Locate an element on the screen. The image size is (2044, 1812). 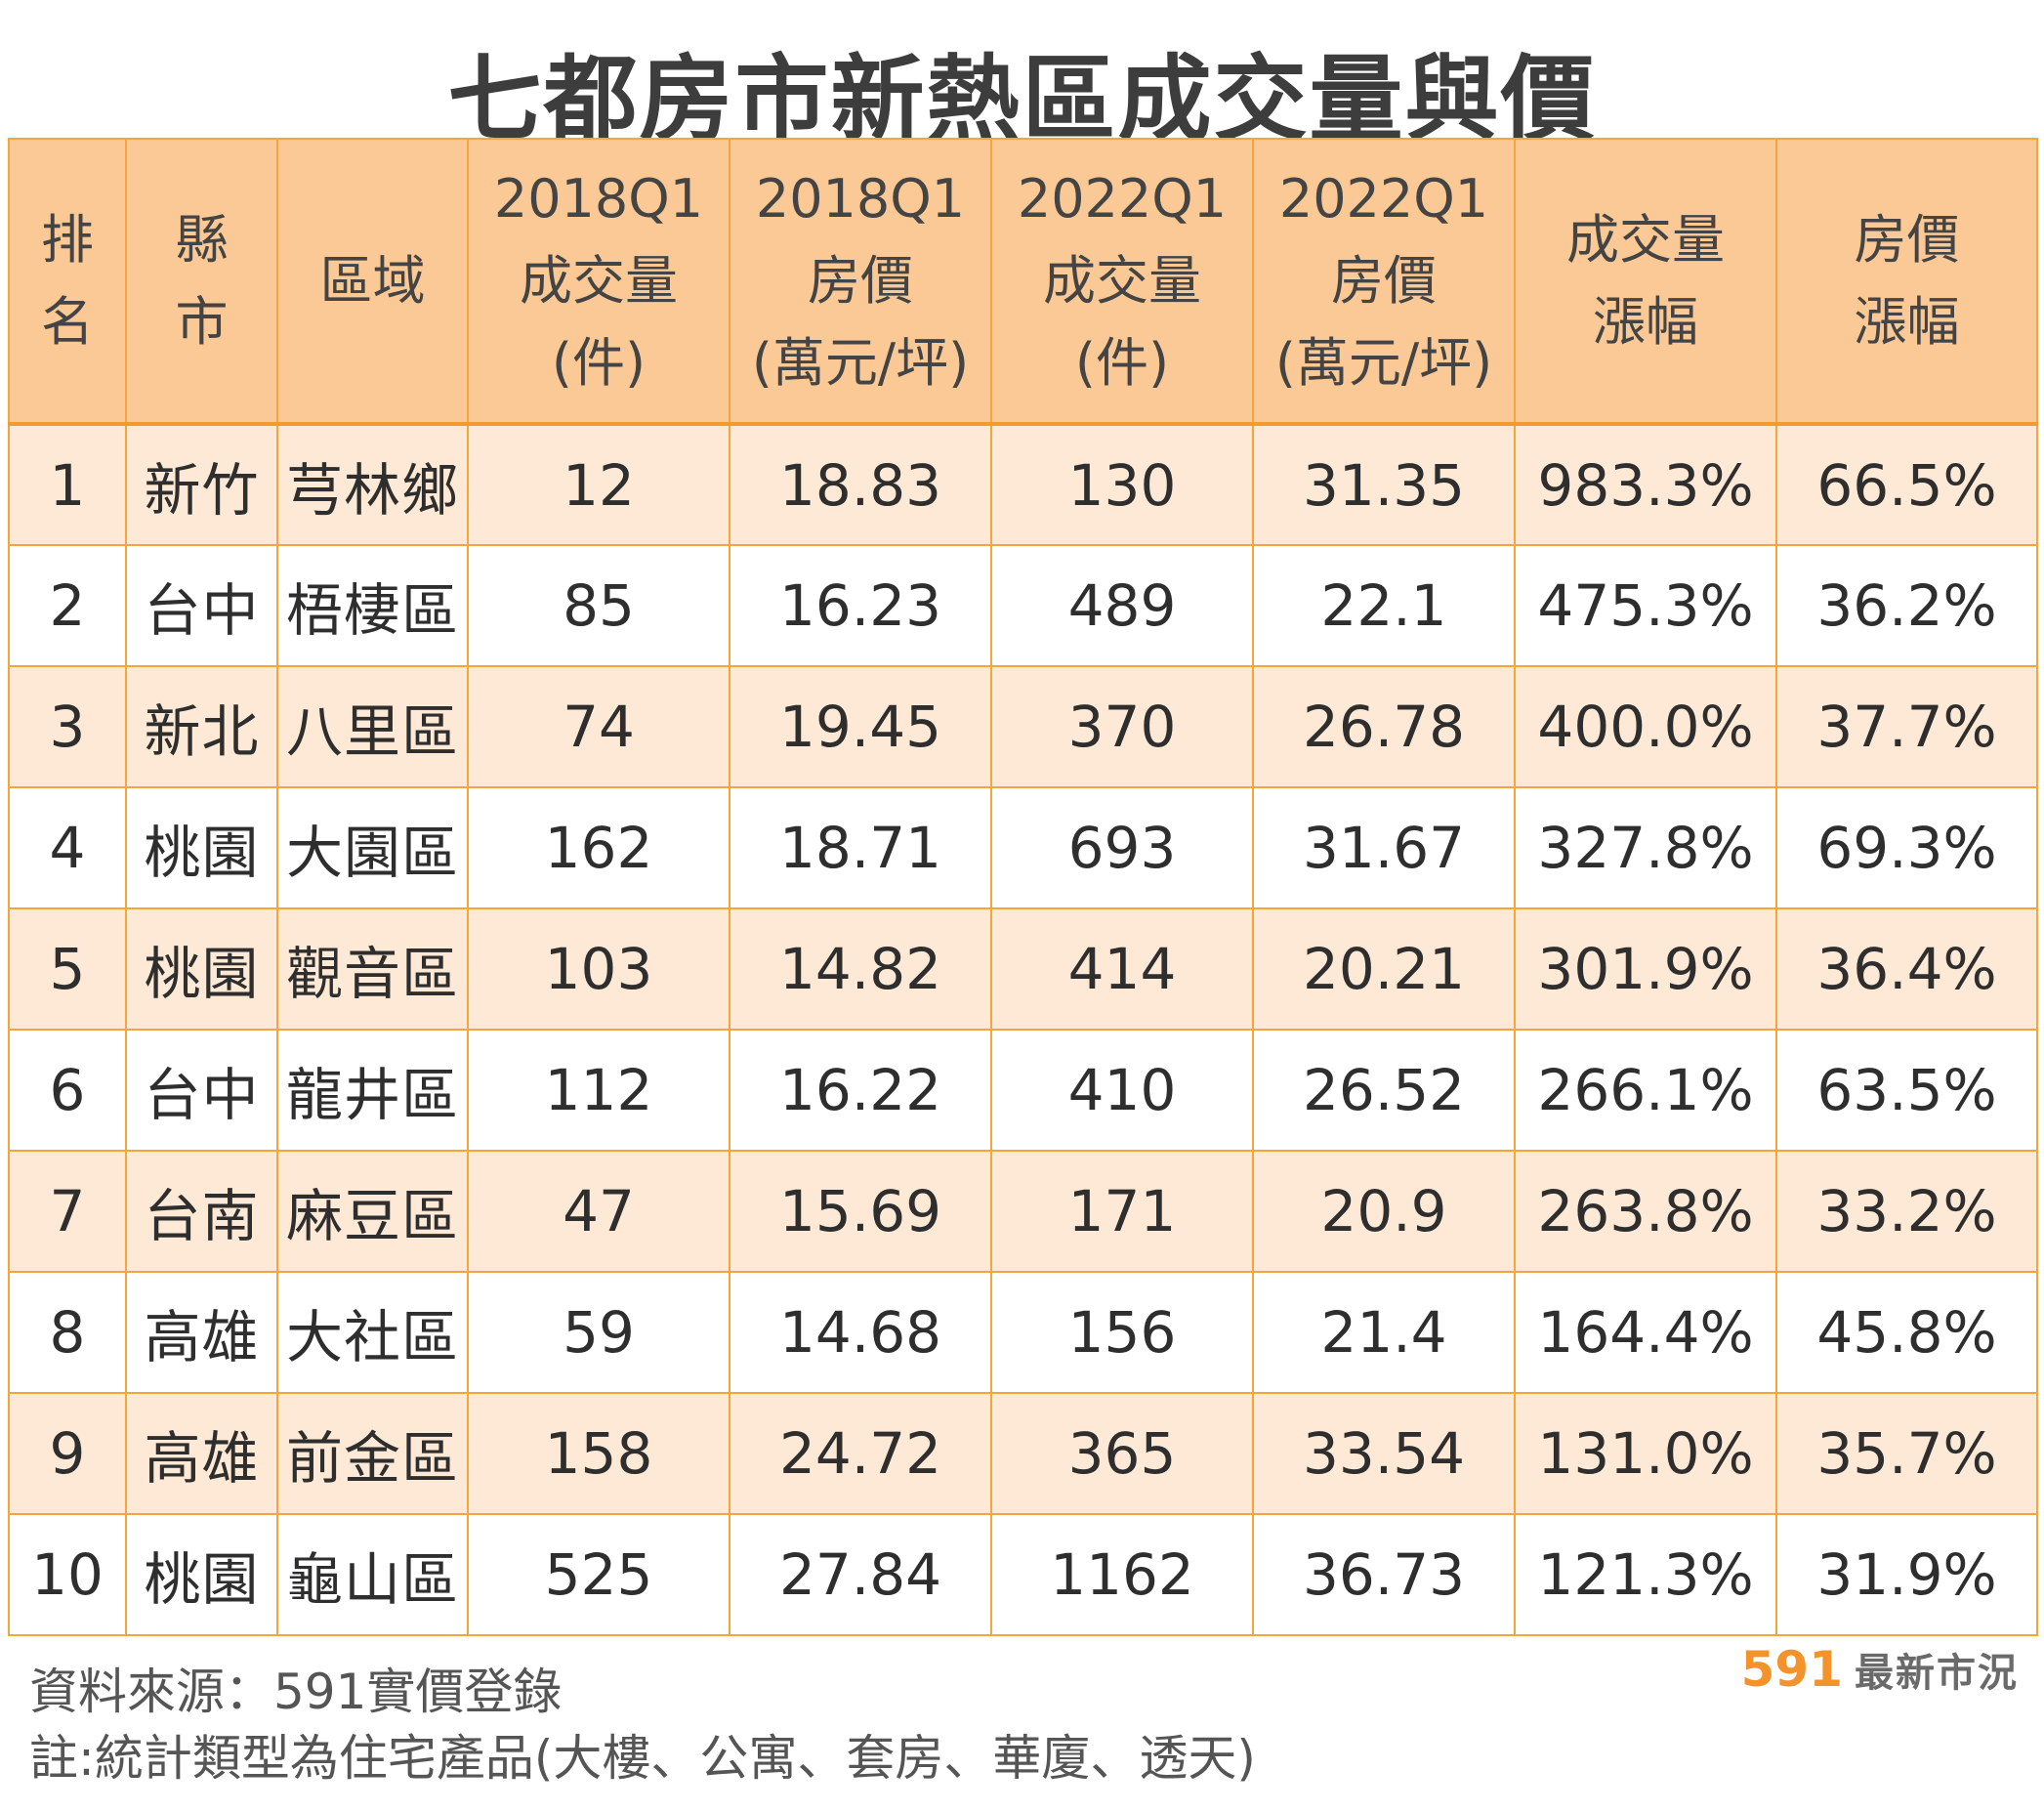
header-cell: 區域 is located at coordinates (372, 282).